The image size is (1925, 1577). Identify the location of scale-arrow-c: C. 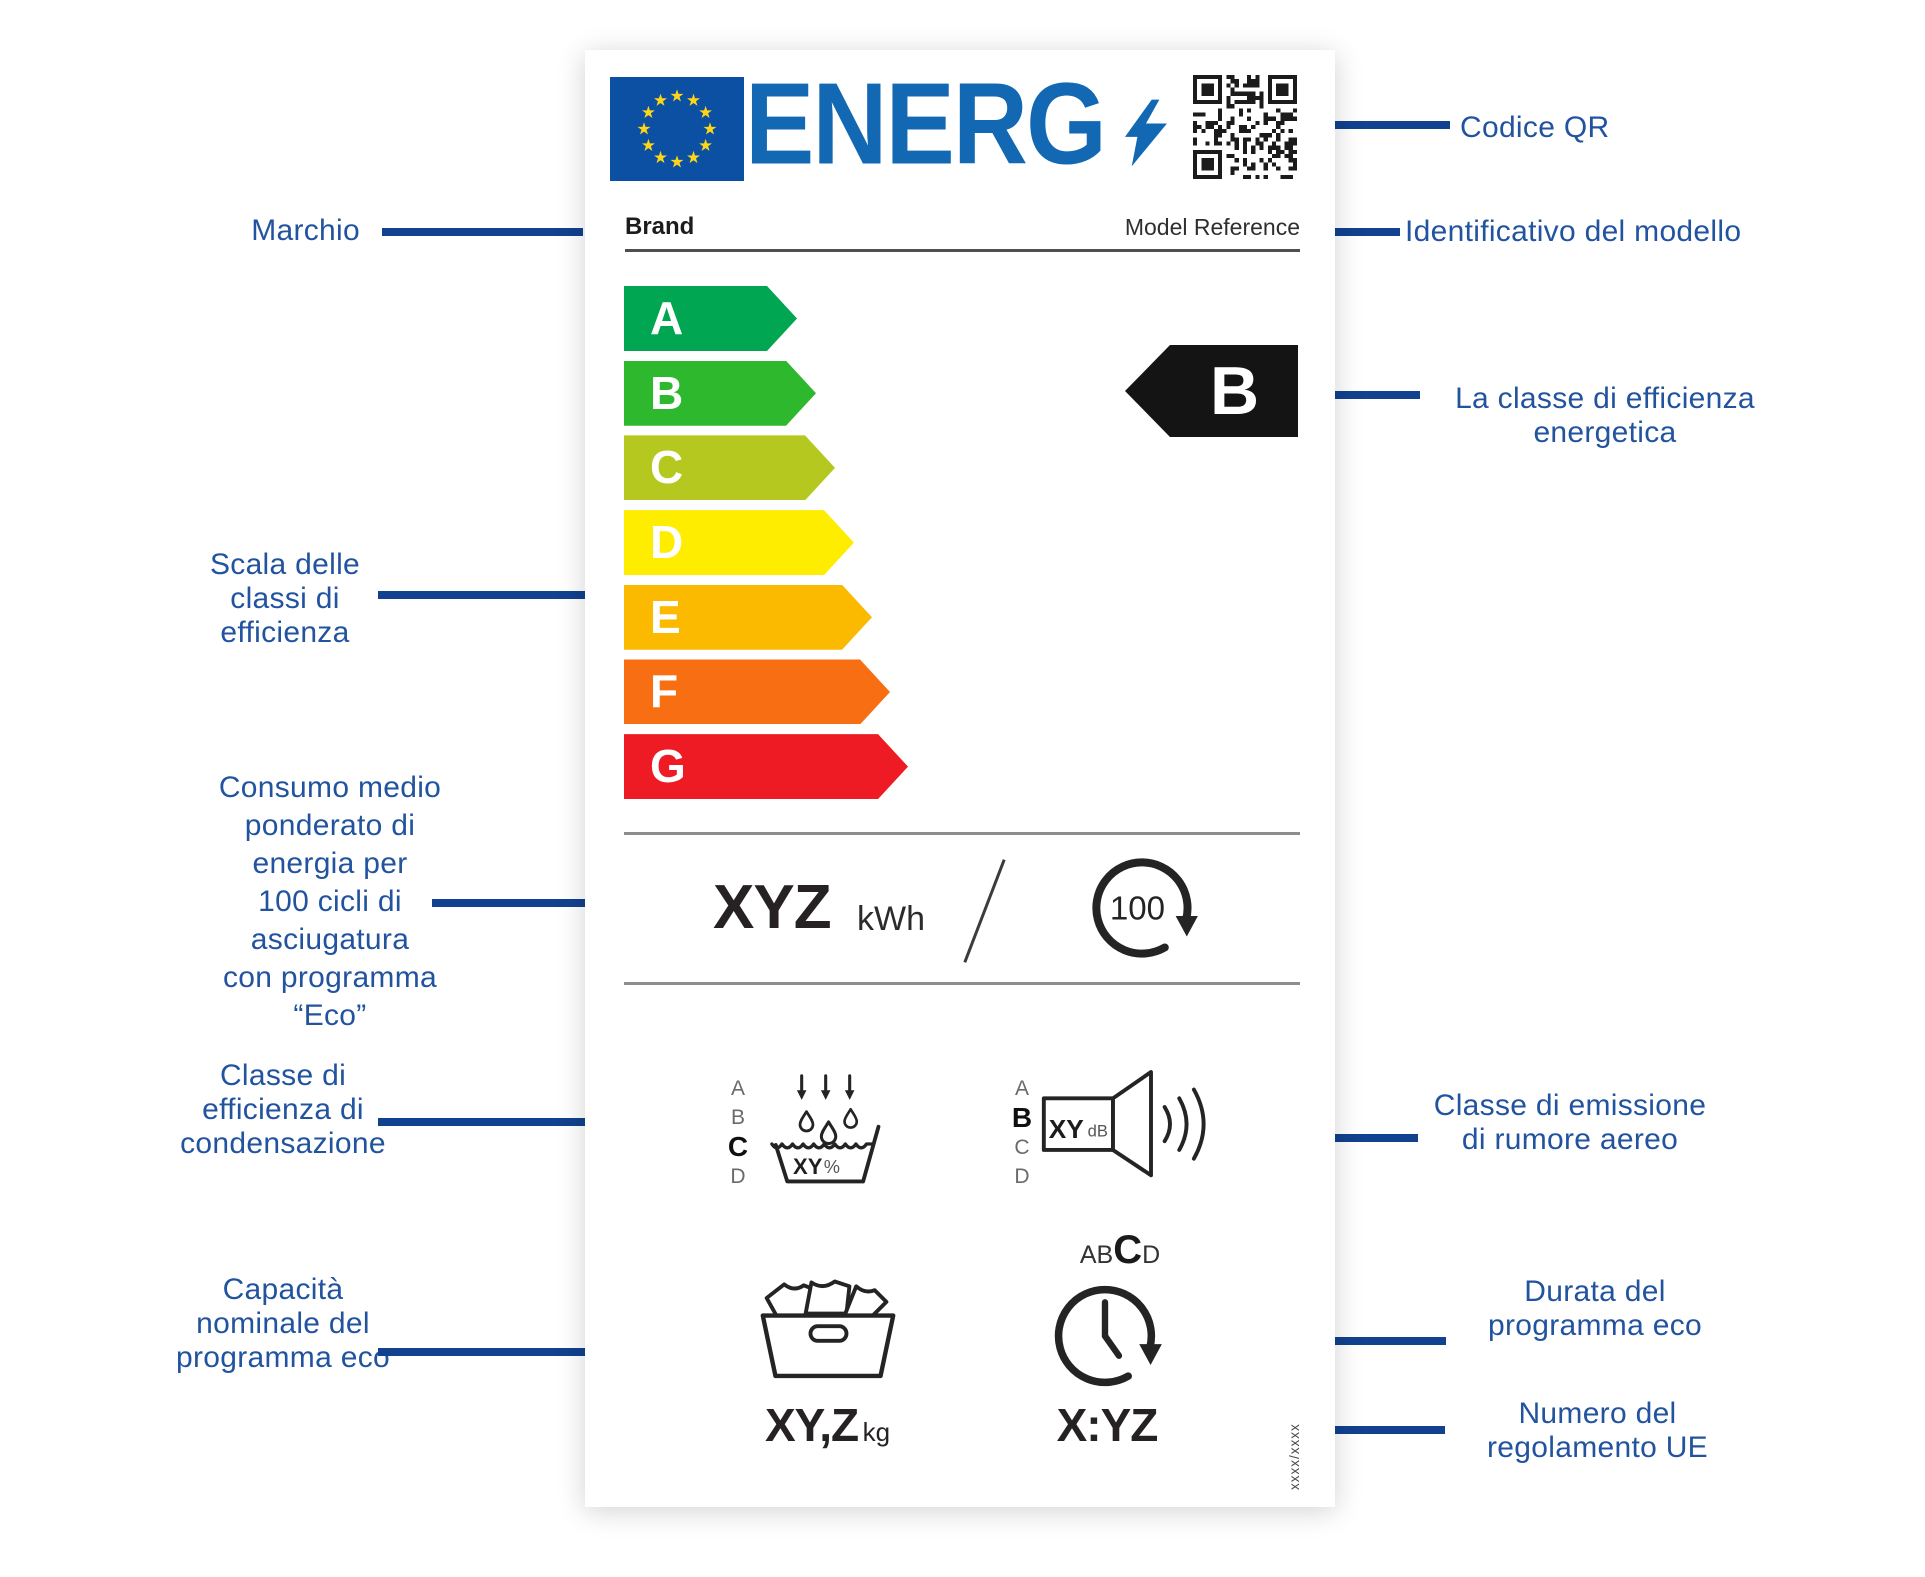
(729, 467).